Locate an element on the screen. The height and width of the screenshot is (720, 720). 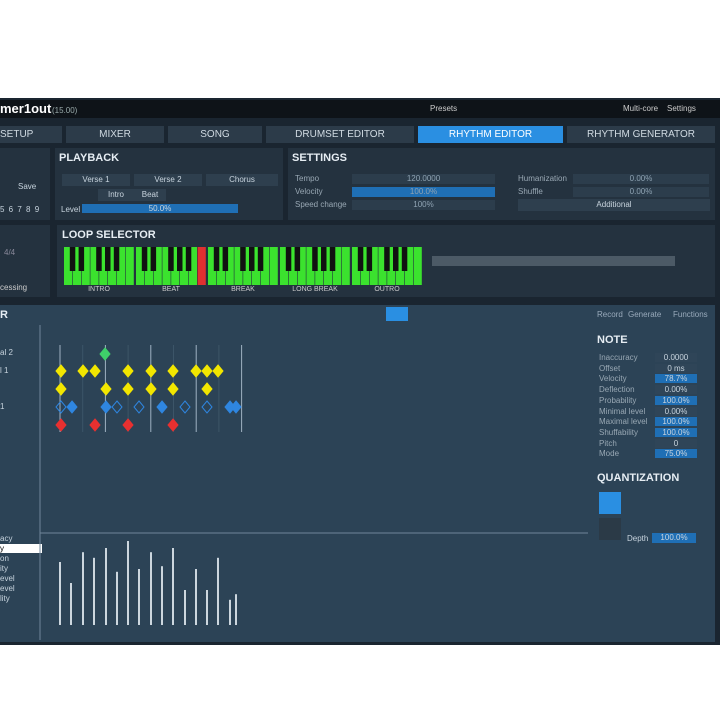
tab: SONG is located at coordinates (215, 134).